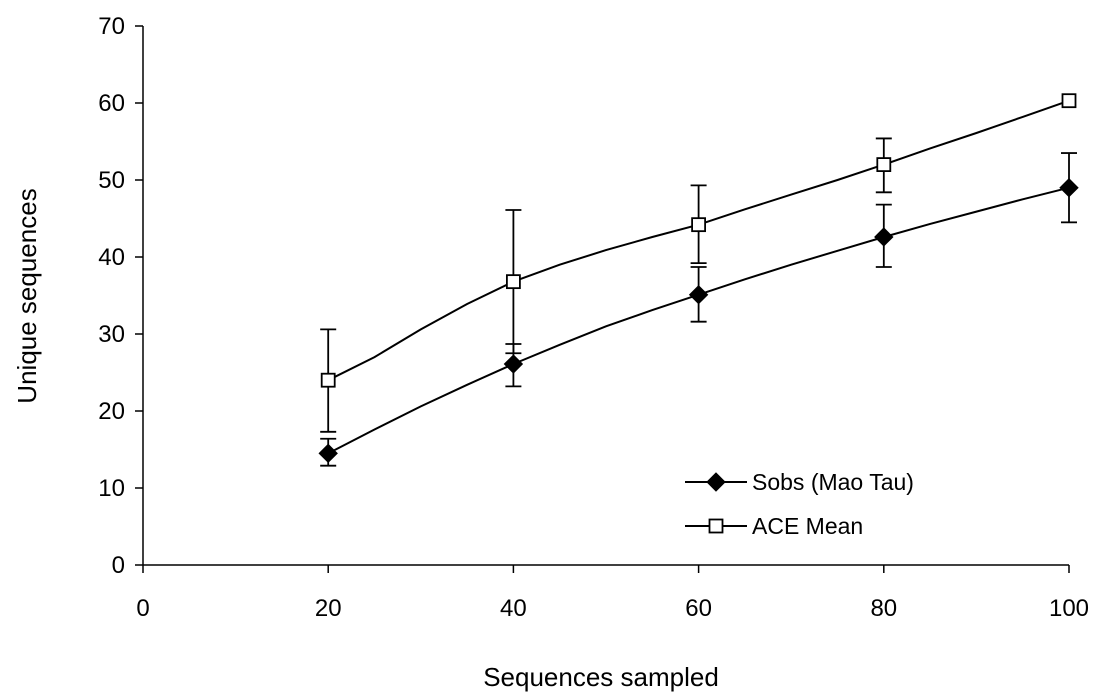  Describe the element at coordinates (698, 608) in the screenshot. I see `x-tick-label: 60` at that location.